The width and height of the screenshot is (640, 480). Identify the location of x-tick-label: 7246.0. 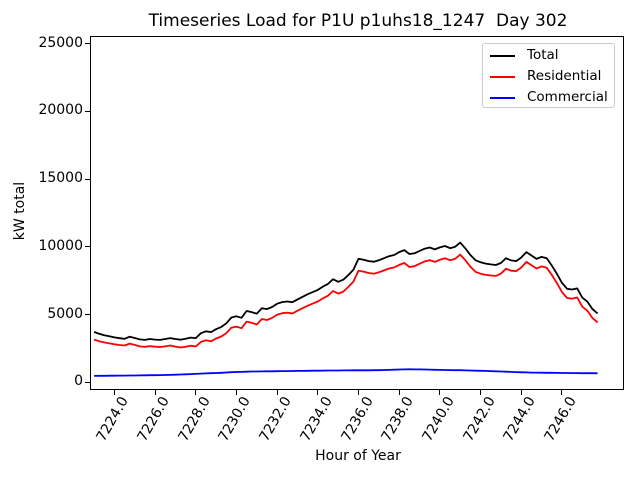
(560, 419).